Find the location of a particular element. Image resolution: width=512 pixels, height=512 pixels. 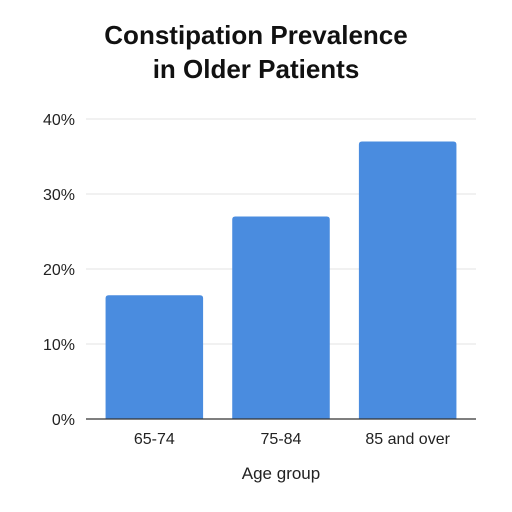

x-axis-ticks: 65-74 75-84 85 and over is located at coordinates (292, 439).